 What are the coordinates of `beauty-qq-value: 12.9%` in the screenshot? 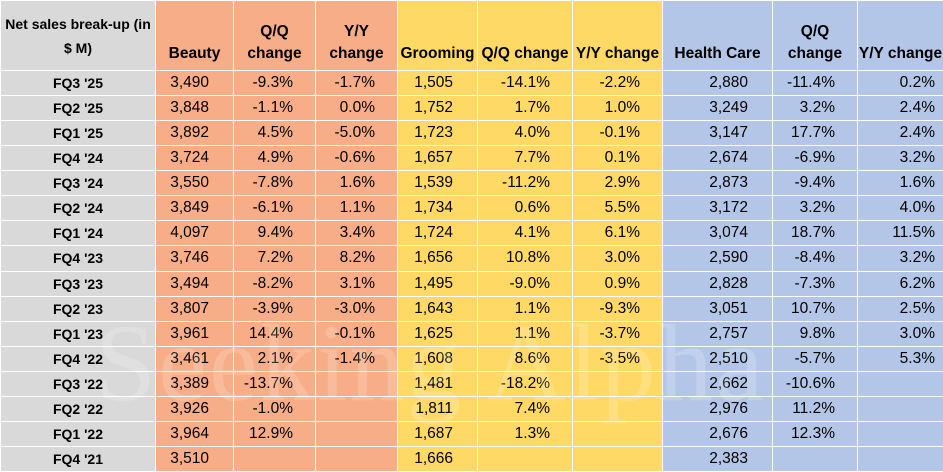 It's located at (274, 433).